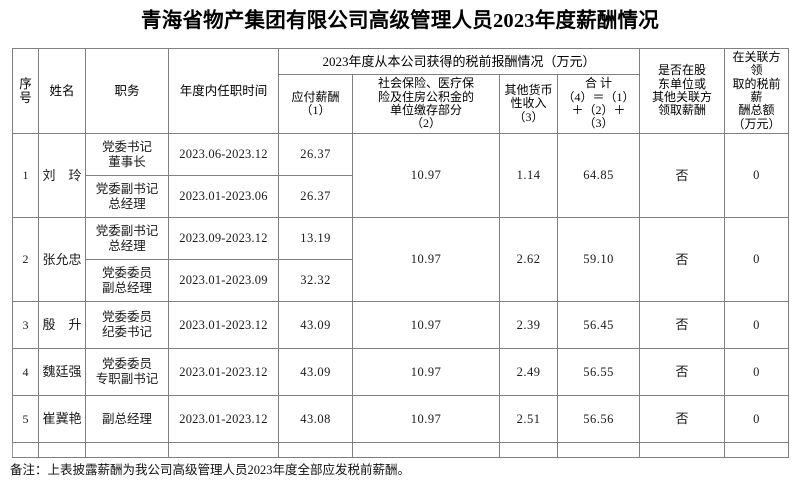 The image size is (800, 481). I want to click on cell-seq: 5, so click(25, 419).